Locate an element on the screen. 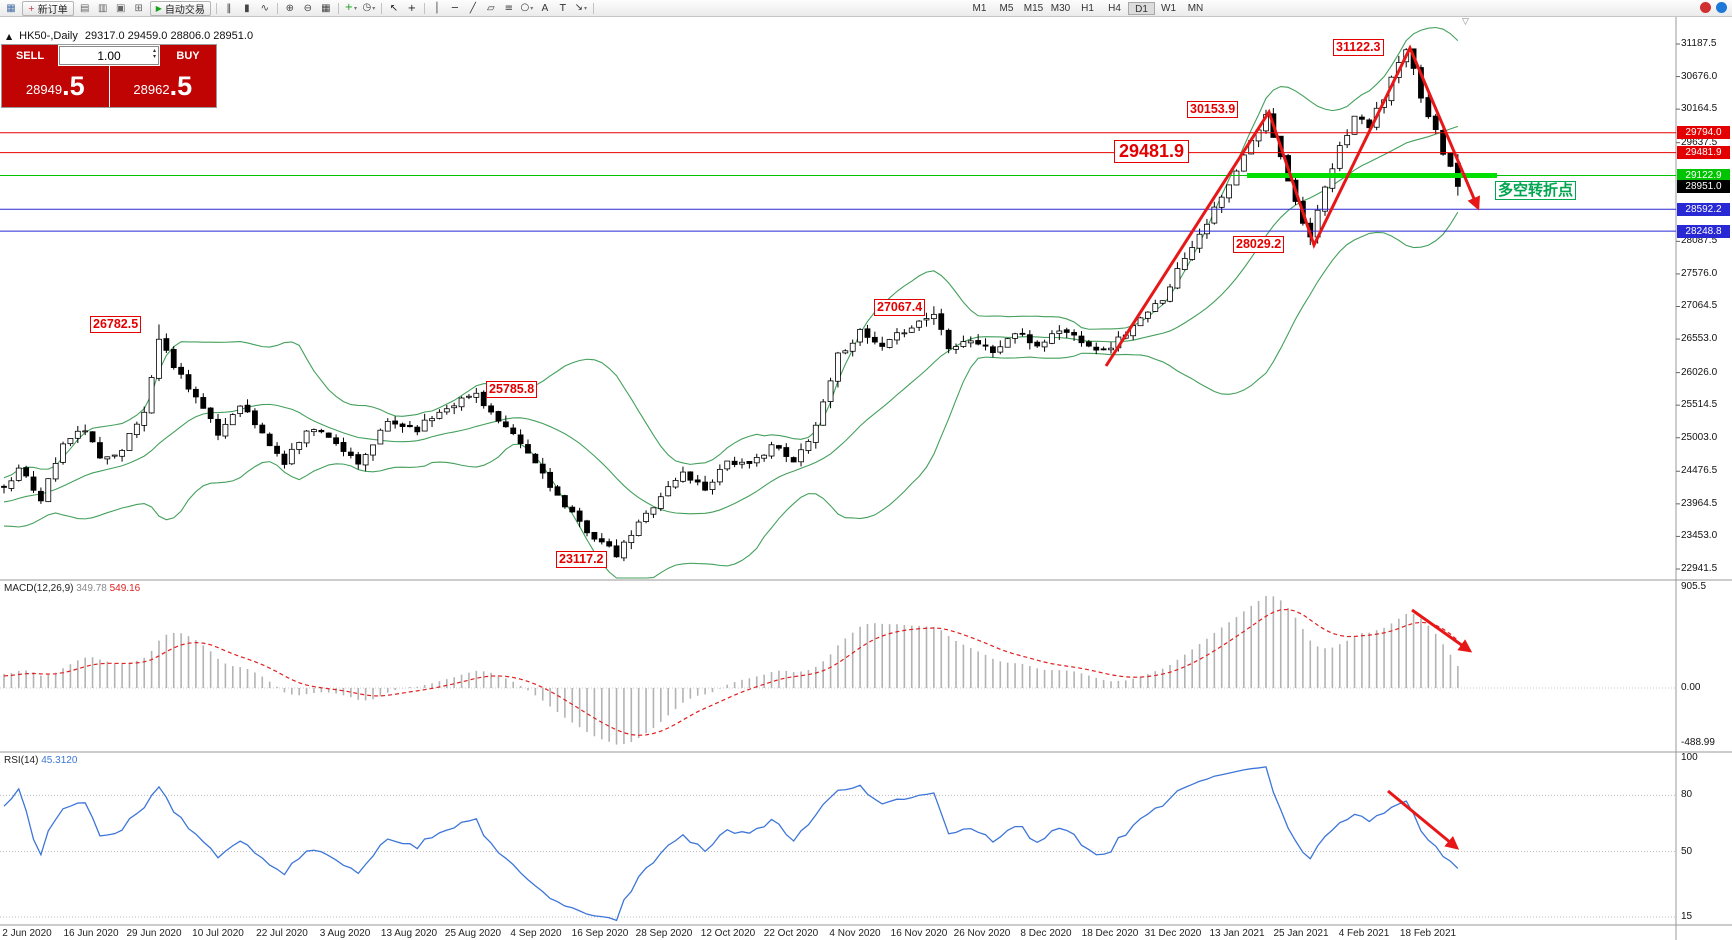  timeframe-w1-button: W1 is located at coordinates (1168, 8).